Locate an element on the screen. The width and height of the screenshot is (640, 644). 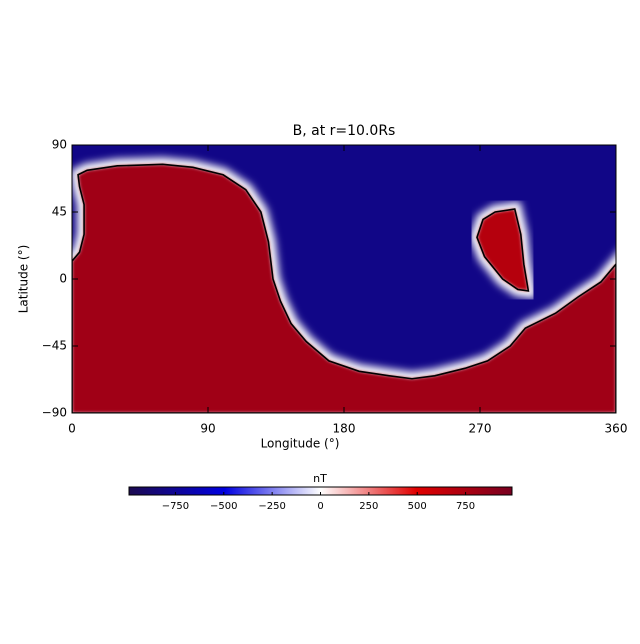
y-axis-label: Latitude (°) is located at coordinates (24, 279).